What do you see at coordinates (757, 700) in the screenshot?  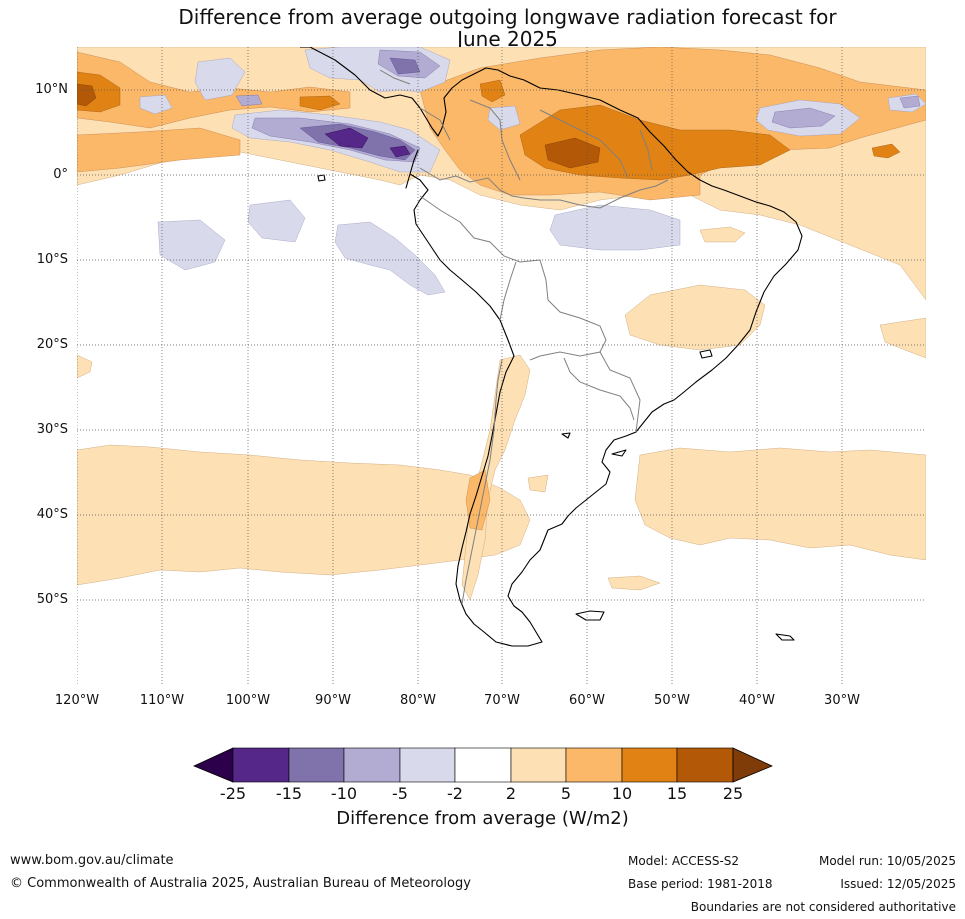 I see `lon-label: 40°W` at bounding box center [757, 700].